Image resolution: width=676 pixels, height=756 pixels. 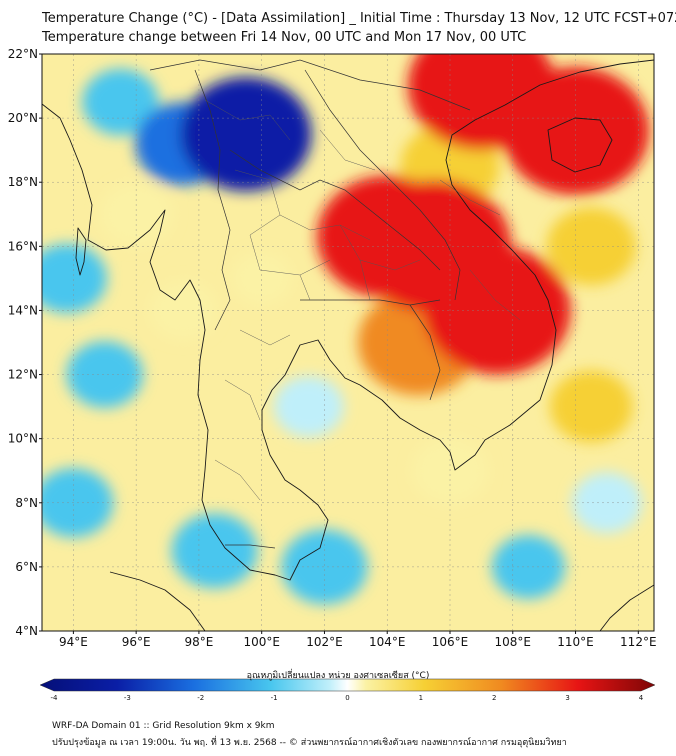 I want to click on colorbar-tick-label: 4, so click(x=641, y=697).